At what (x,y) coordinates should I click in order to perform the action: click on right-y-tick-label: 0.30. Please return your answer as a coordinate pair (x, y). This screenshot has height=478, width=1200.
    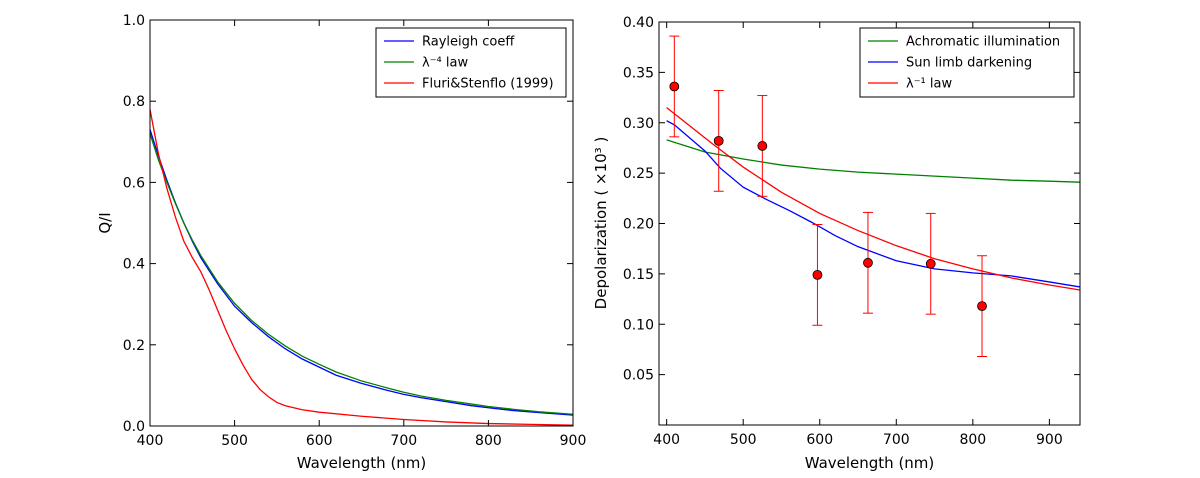
    Looking at the image, I should click on (638, 124).